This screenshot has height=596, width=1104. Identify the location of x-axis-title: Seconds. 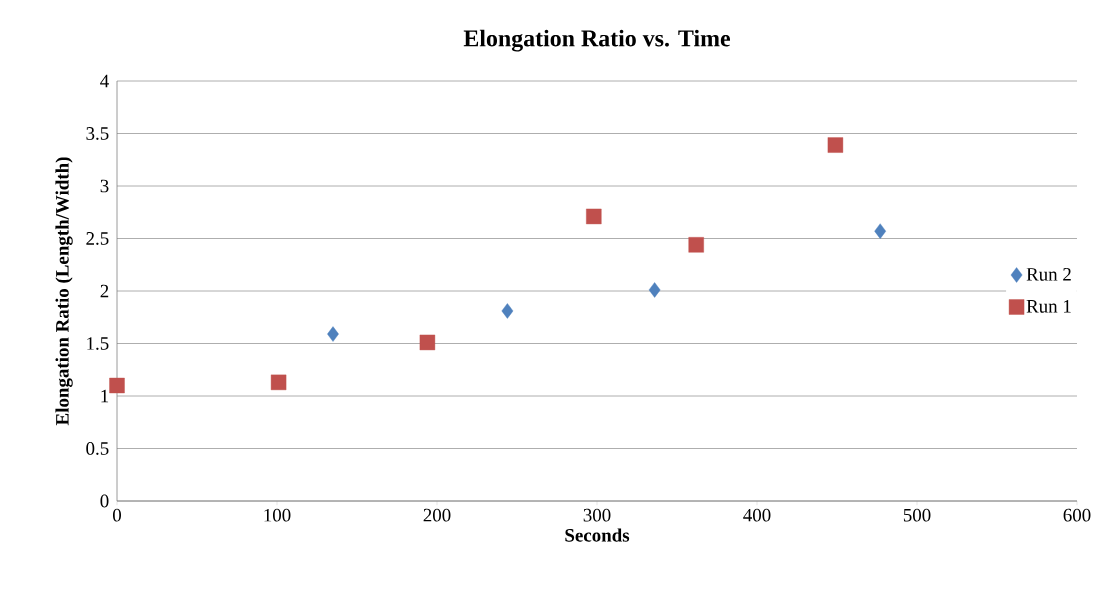
(597, 535).